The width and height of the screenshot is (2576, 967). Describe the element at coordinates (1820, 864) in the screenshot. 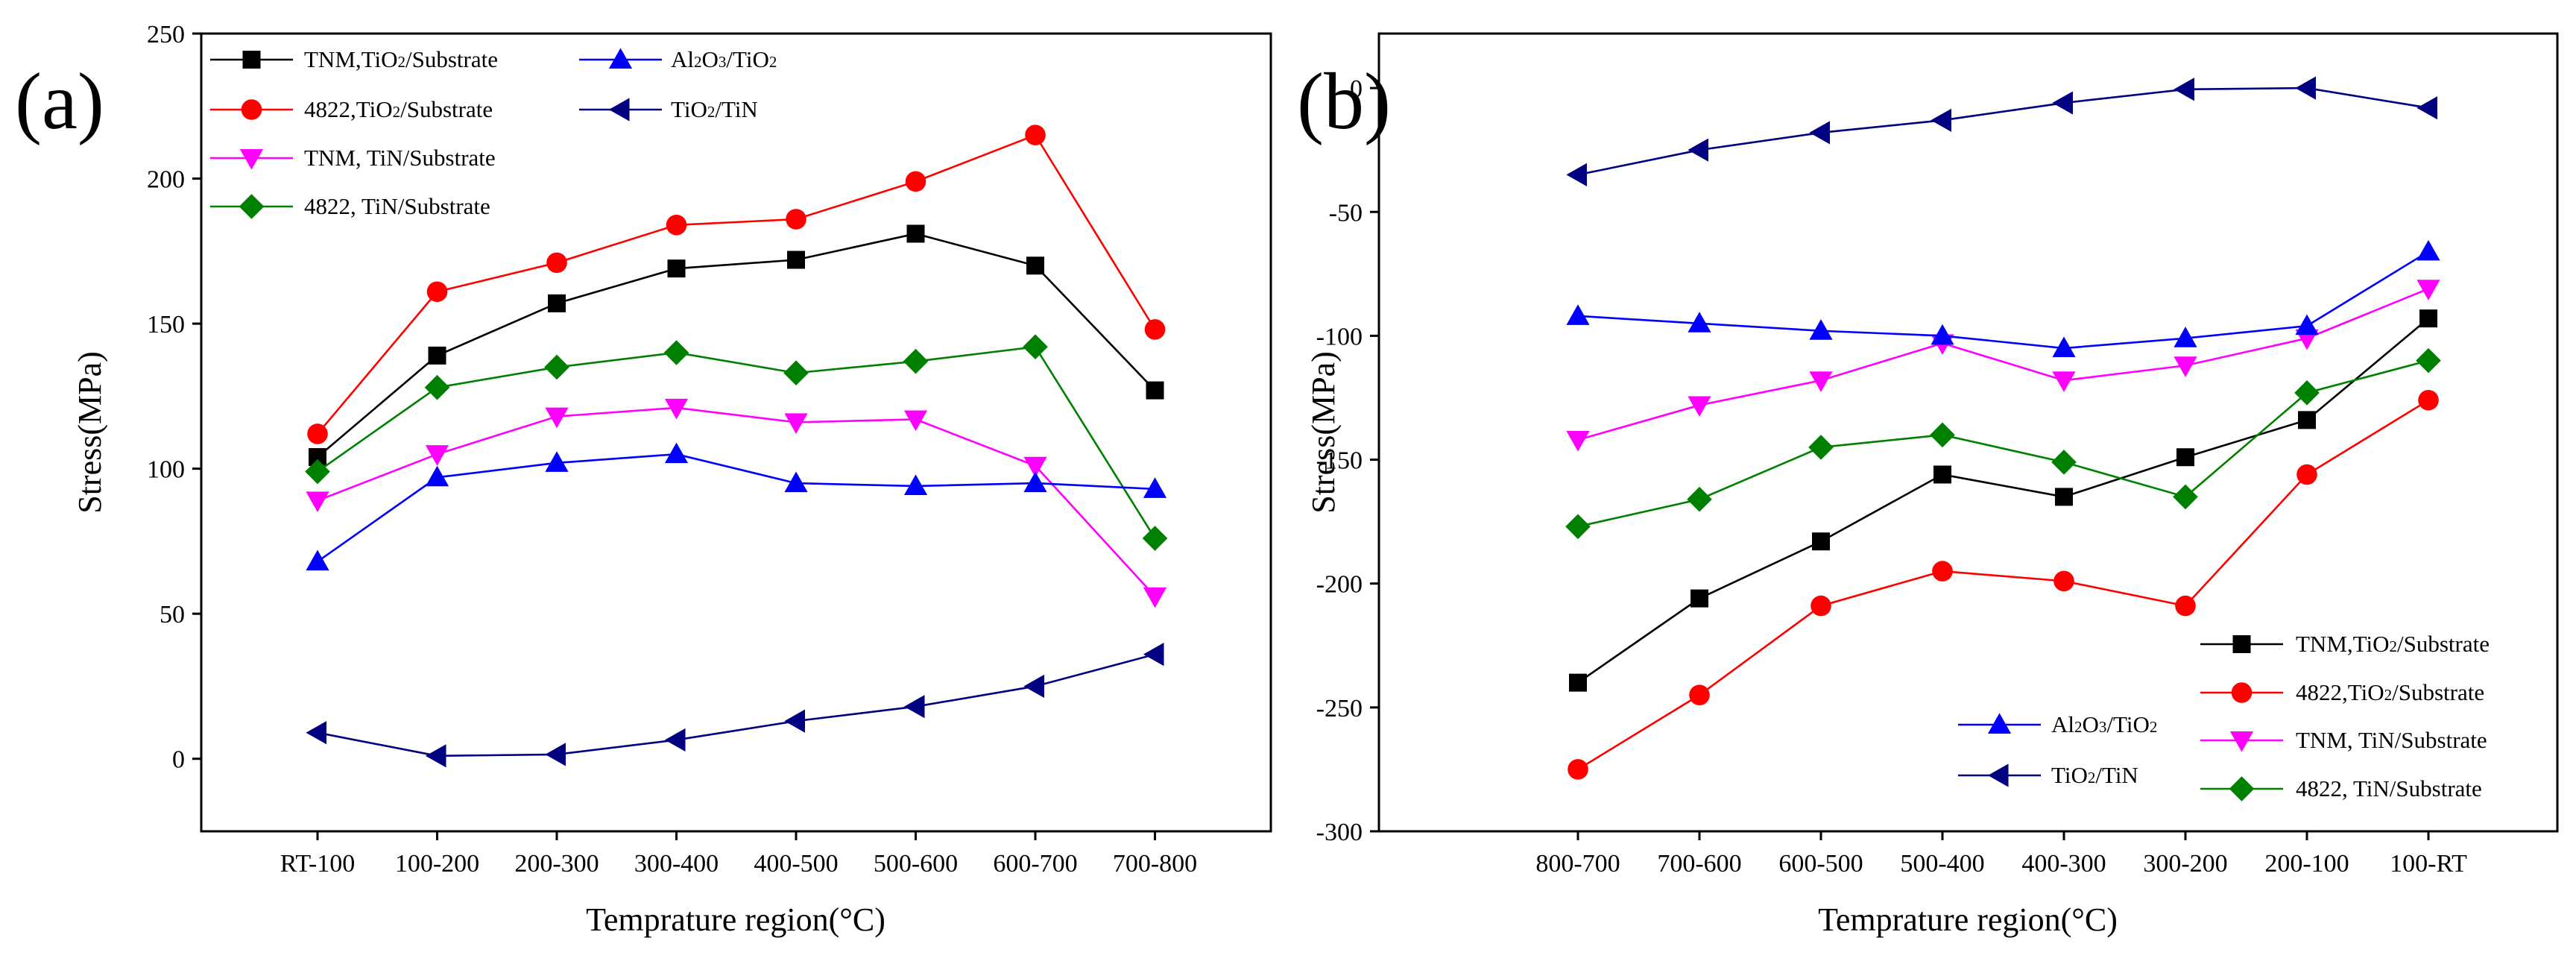

I see `x-tick-label: 600-500` at that location.